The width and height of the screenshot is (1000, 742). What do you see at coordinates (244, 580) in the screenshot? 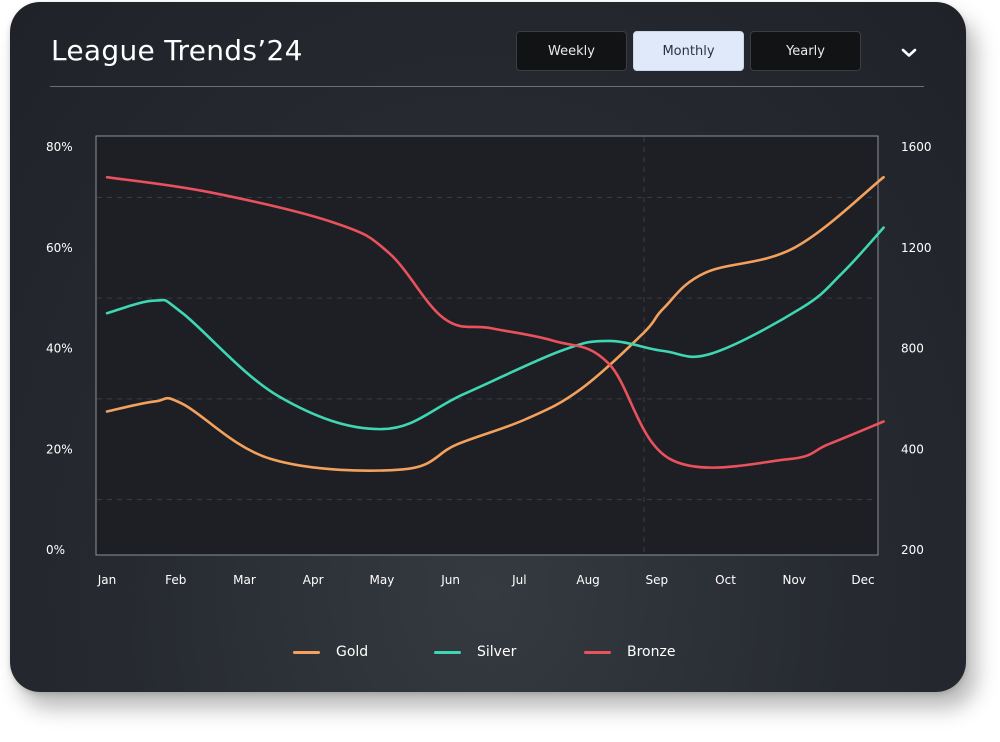
I see `x-tick-label: Mar` at bounding box center [244, 580].